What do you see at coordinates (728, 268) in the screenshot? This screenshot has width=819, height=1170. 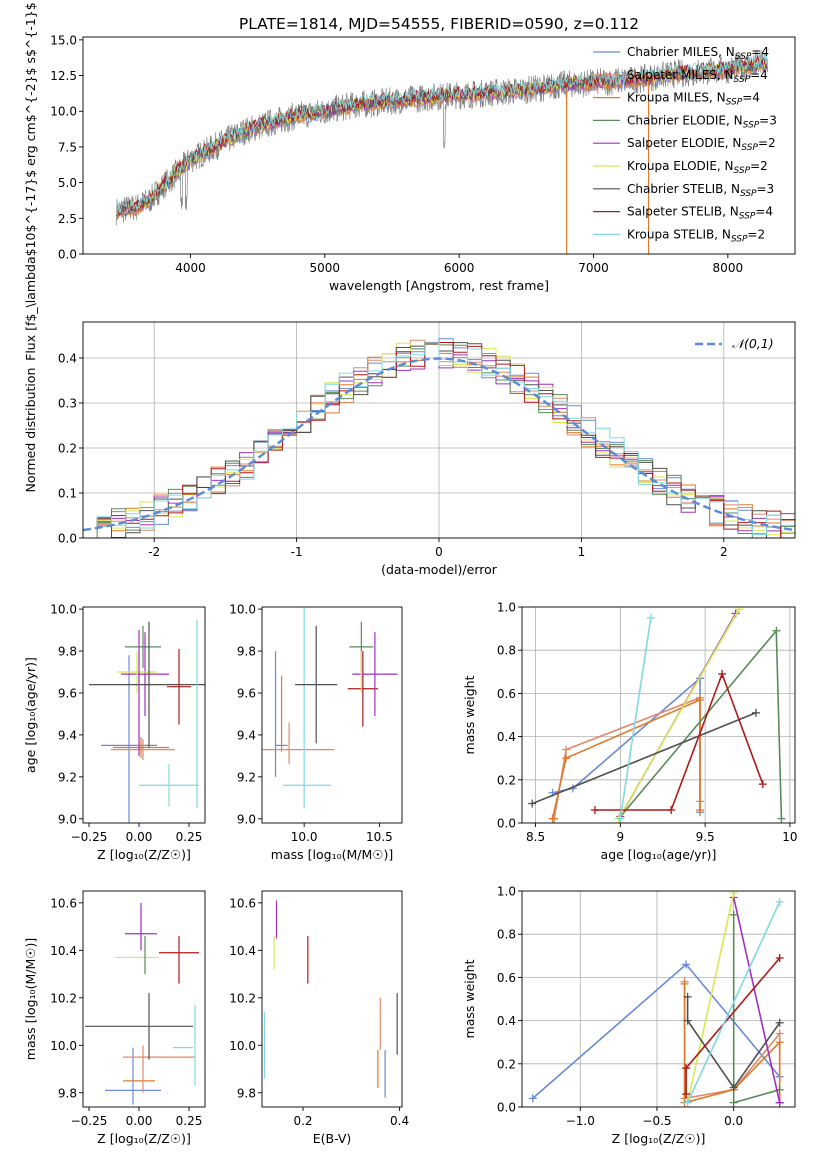 I see `x-tick-label: 8000` at bounding box center [728, 268].